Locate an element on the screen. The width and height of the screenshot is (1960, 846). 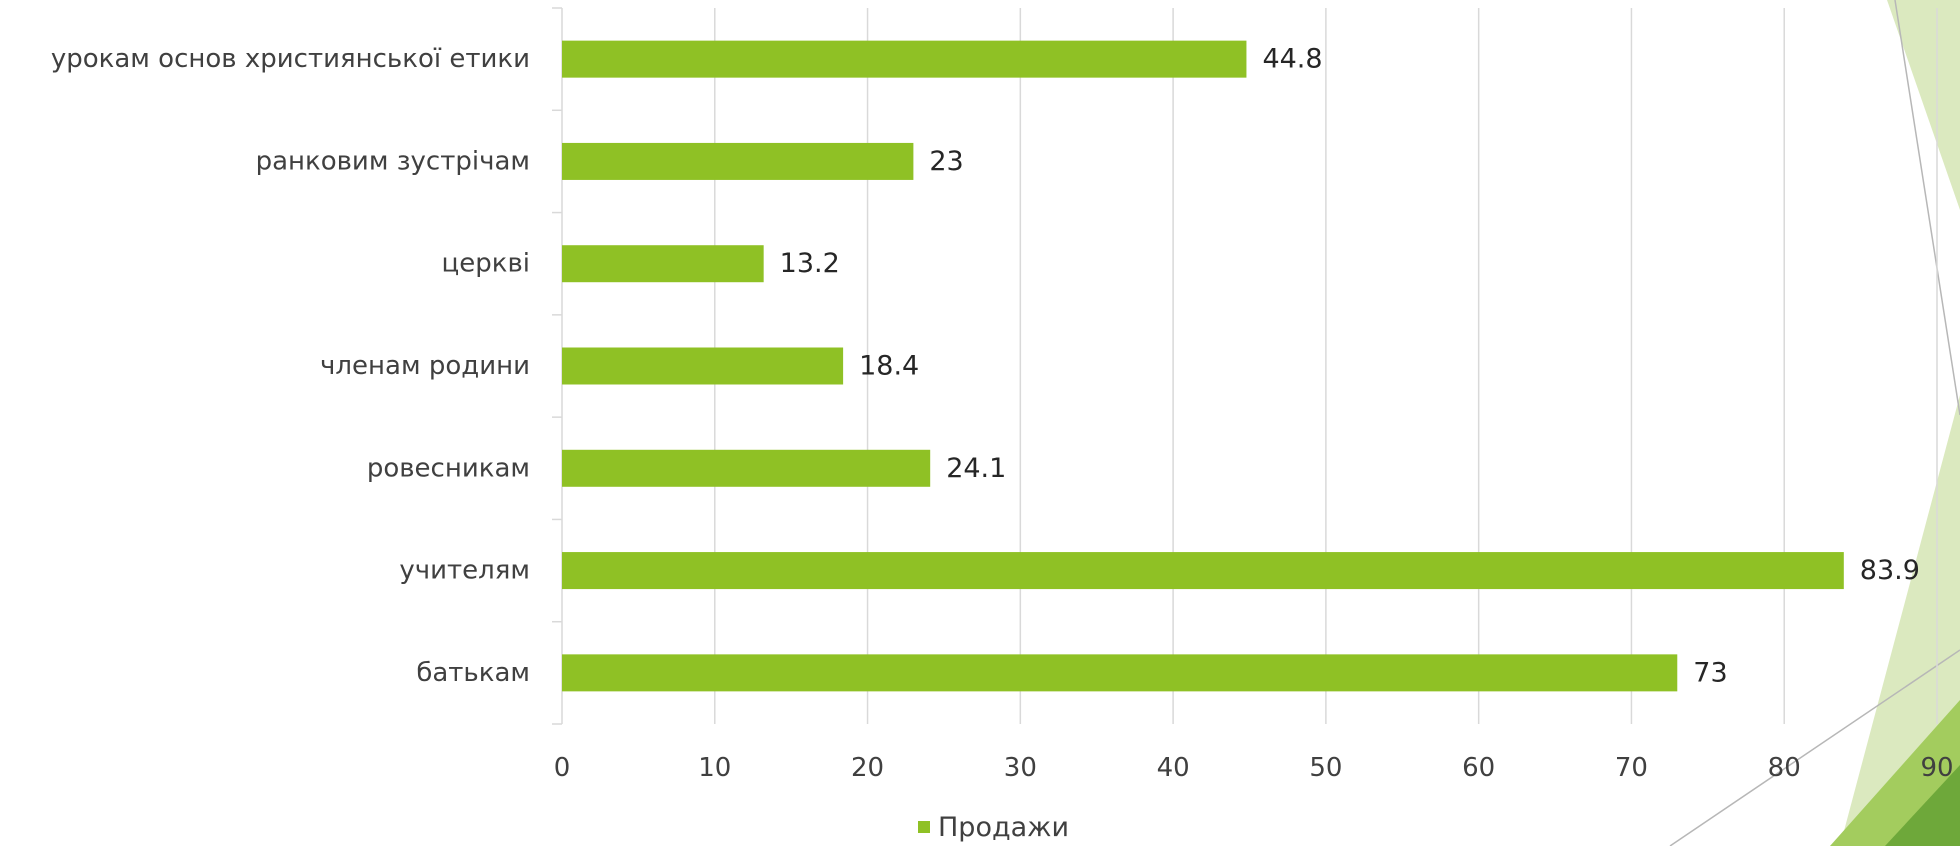
x-tick-label: 60 is located at coordinates (1478, 768).